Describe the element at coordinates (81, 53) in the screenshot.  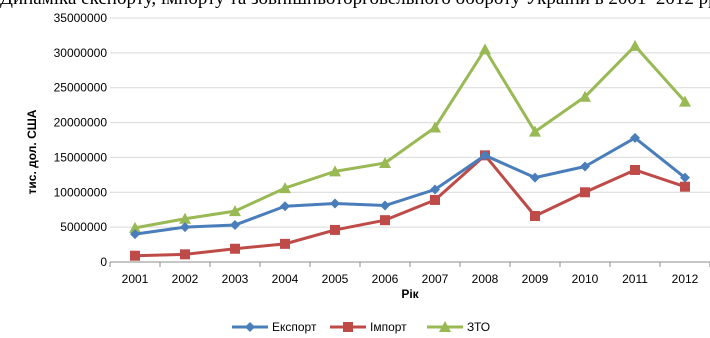
I see `y-tick-label: 30000000` at that location.